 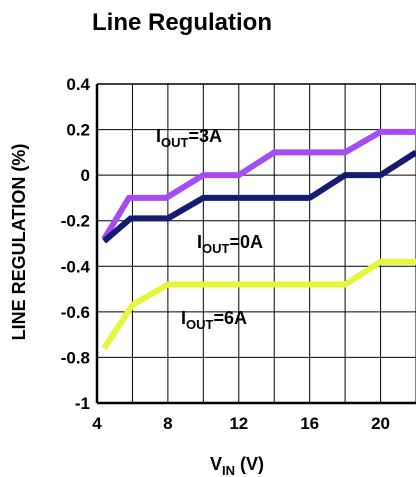 What do you see at coordinates (216, 464) in the screenshot?
I see `x-axis-label-main: V` at bounding box center [216, 464].